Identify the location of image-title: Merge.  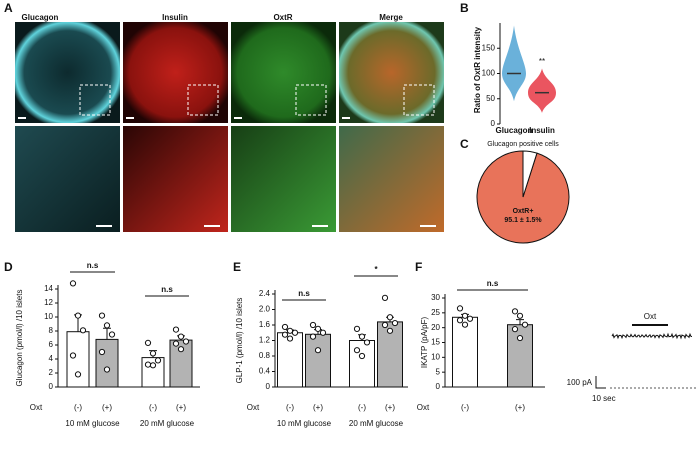
(391, 17).